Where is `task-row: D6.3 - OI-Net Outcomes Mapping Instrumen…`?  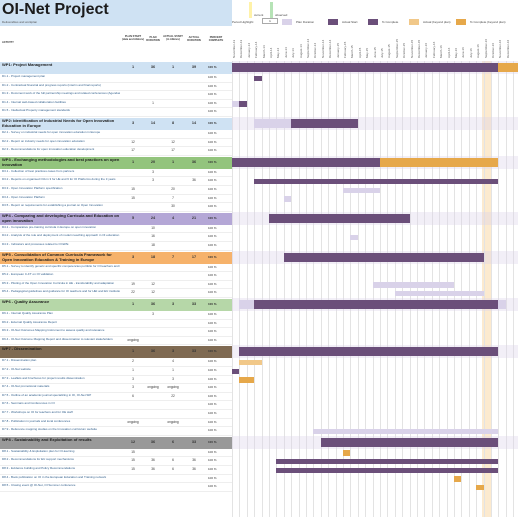
task-row: D6.3 - OI-Net Outcomes Mapping Instrumen… is located at coordinates (116, 332).